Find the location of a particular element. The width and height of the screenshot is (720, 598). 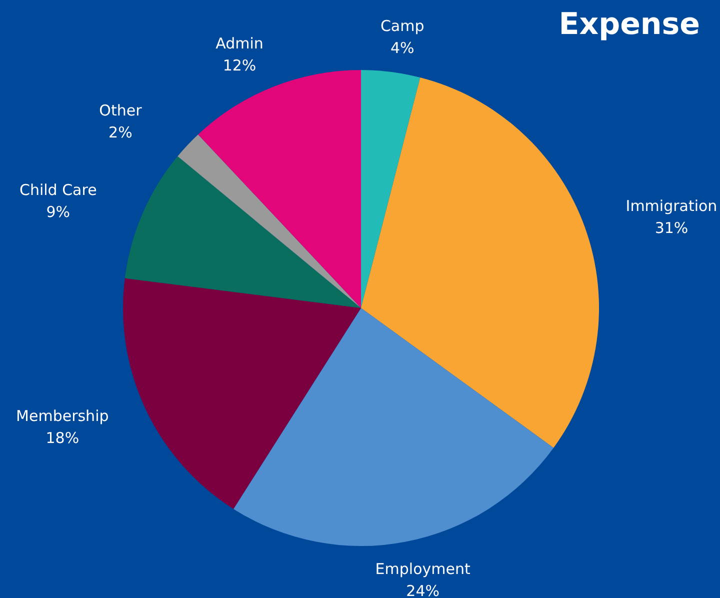

slice-label: Admin is located at coordinates (240, 43).